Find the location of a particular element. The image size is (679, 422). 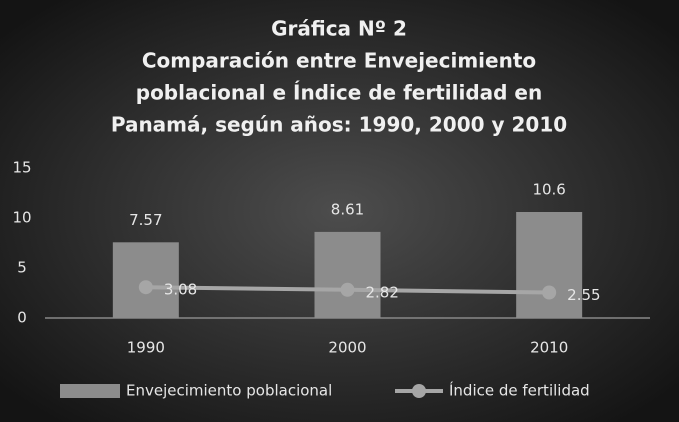

data-label: 8.61 is located at coordinates (347, 209).